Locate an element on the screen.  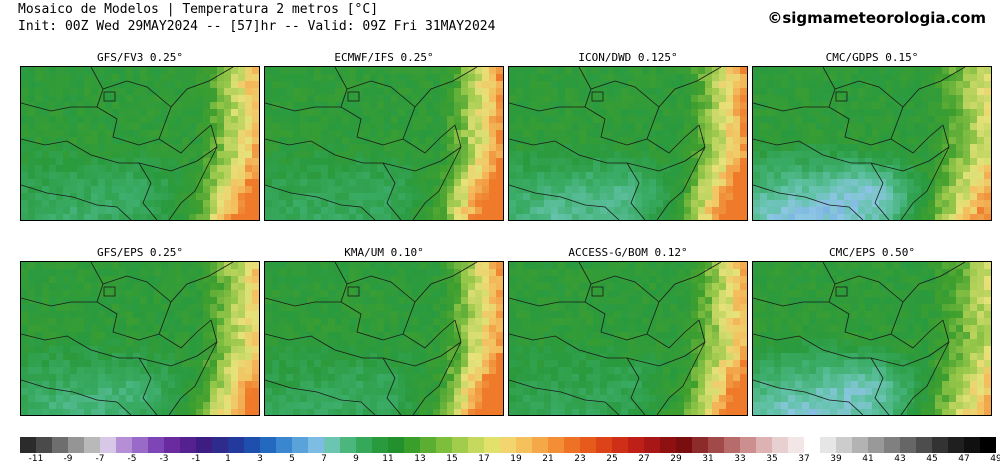
legend-color-bar is located at coordinates (508, 445).